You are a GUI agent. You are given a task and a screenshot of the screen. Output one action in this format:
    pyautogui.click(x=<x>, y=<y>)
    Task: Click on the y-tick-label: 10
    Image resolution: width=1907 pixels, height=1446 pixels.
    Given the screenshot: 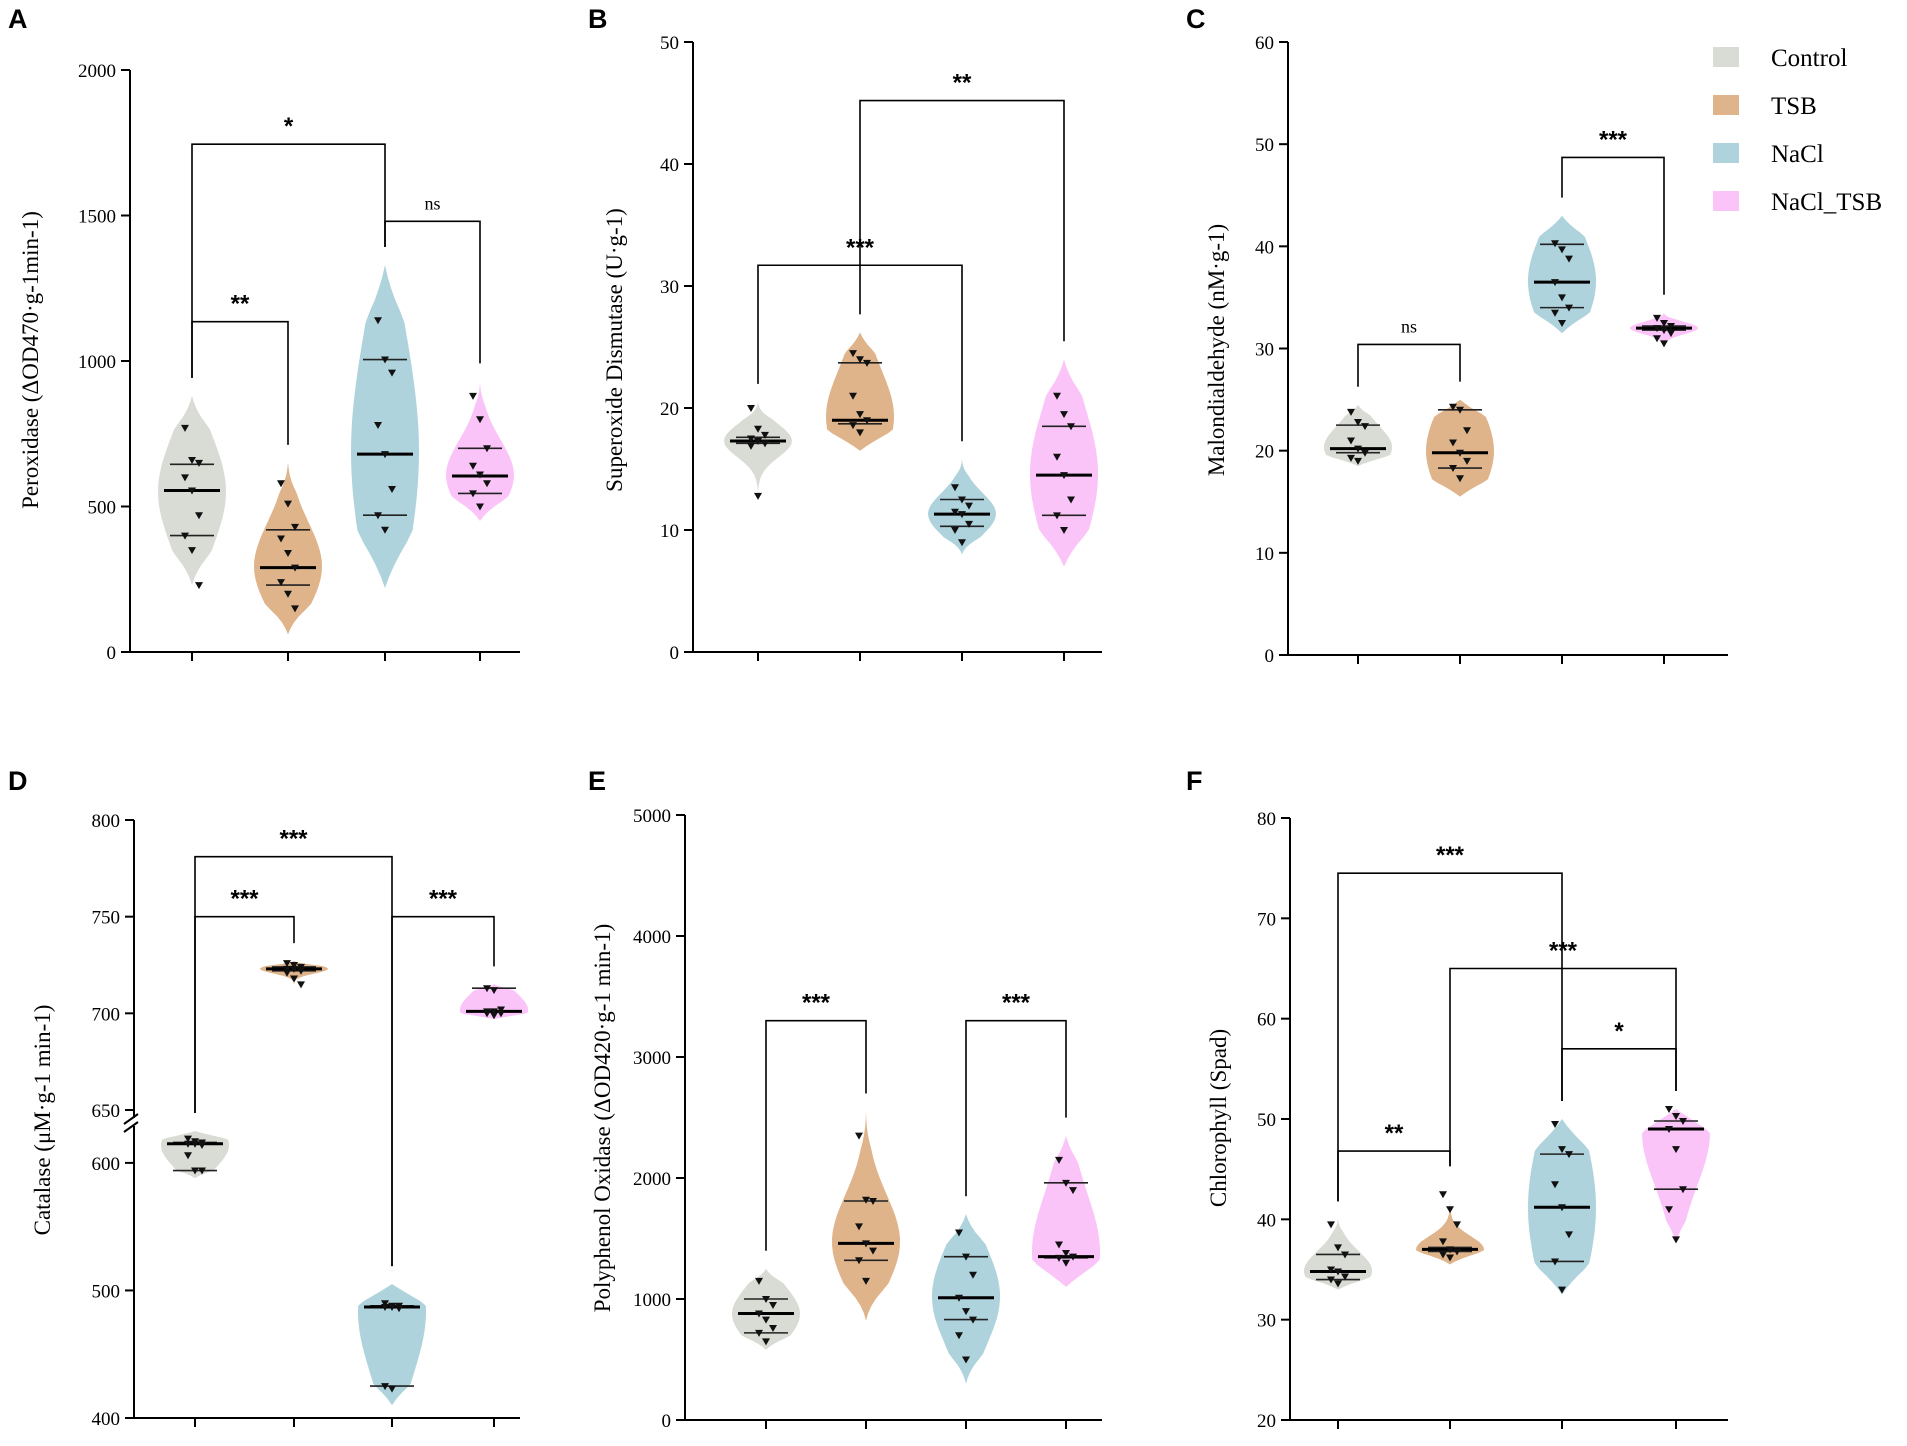 What is the action you would take?
    pyautogui.click(x=669, y=531)
    